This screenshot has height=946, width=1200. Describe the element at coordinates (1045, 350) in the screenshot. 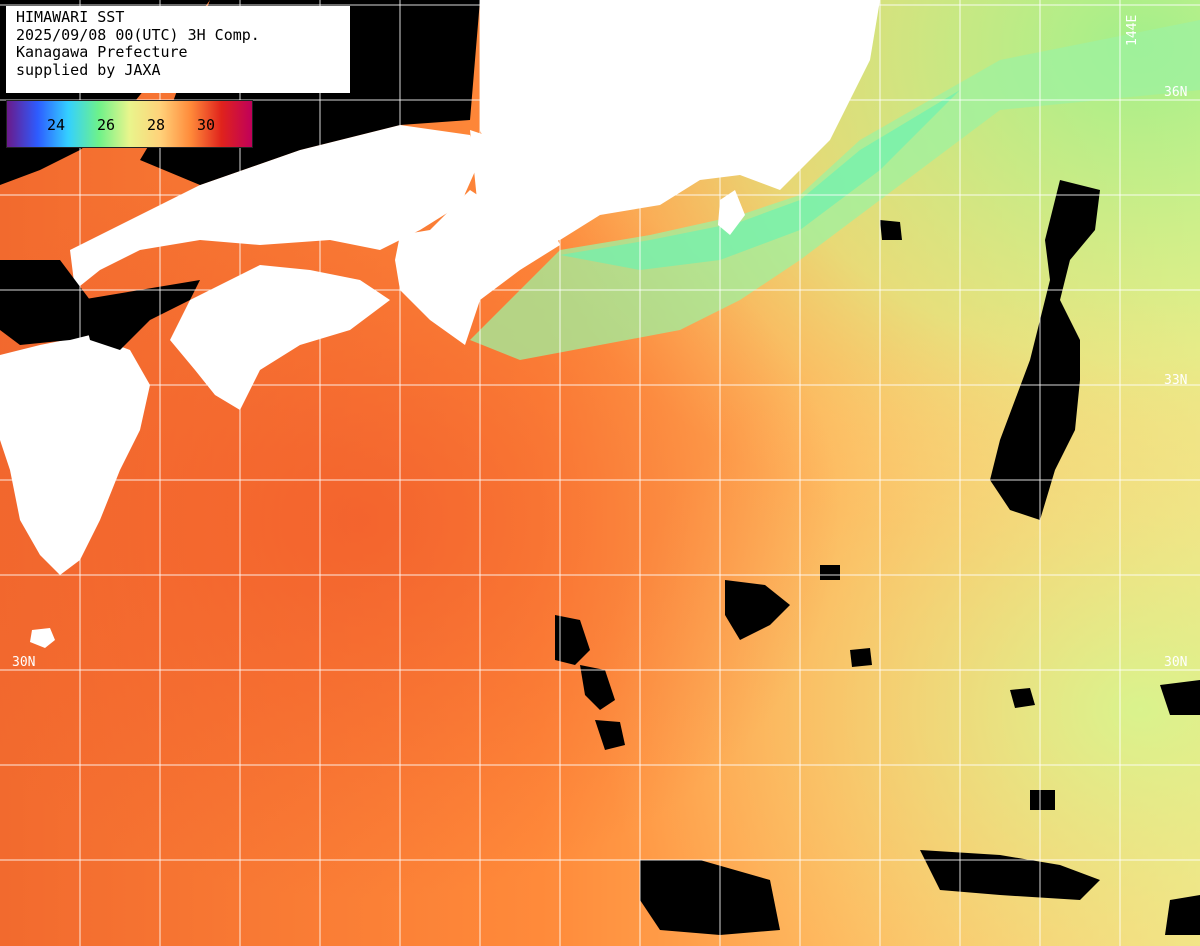

I see `no-data-east-band` at that location.